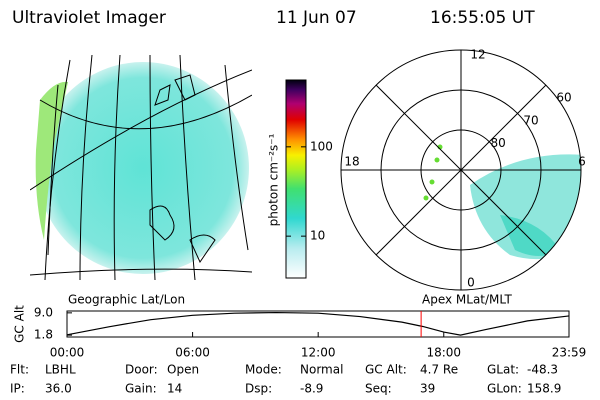  What do you see at coordinates (544, 389) in the screenshot?
I see `field-value: 158.9` at bounding box center [544, 389].